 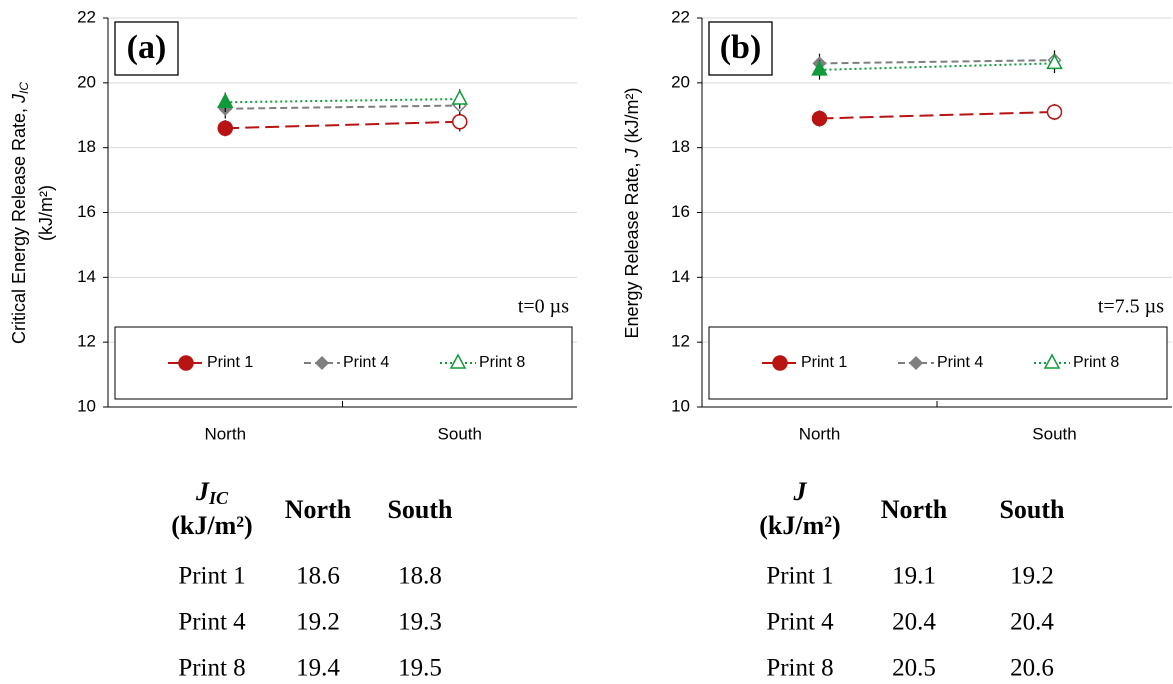 I want to click on header-part: IC, so click(x=218, y=498).